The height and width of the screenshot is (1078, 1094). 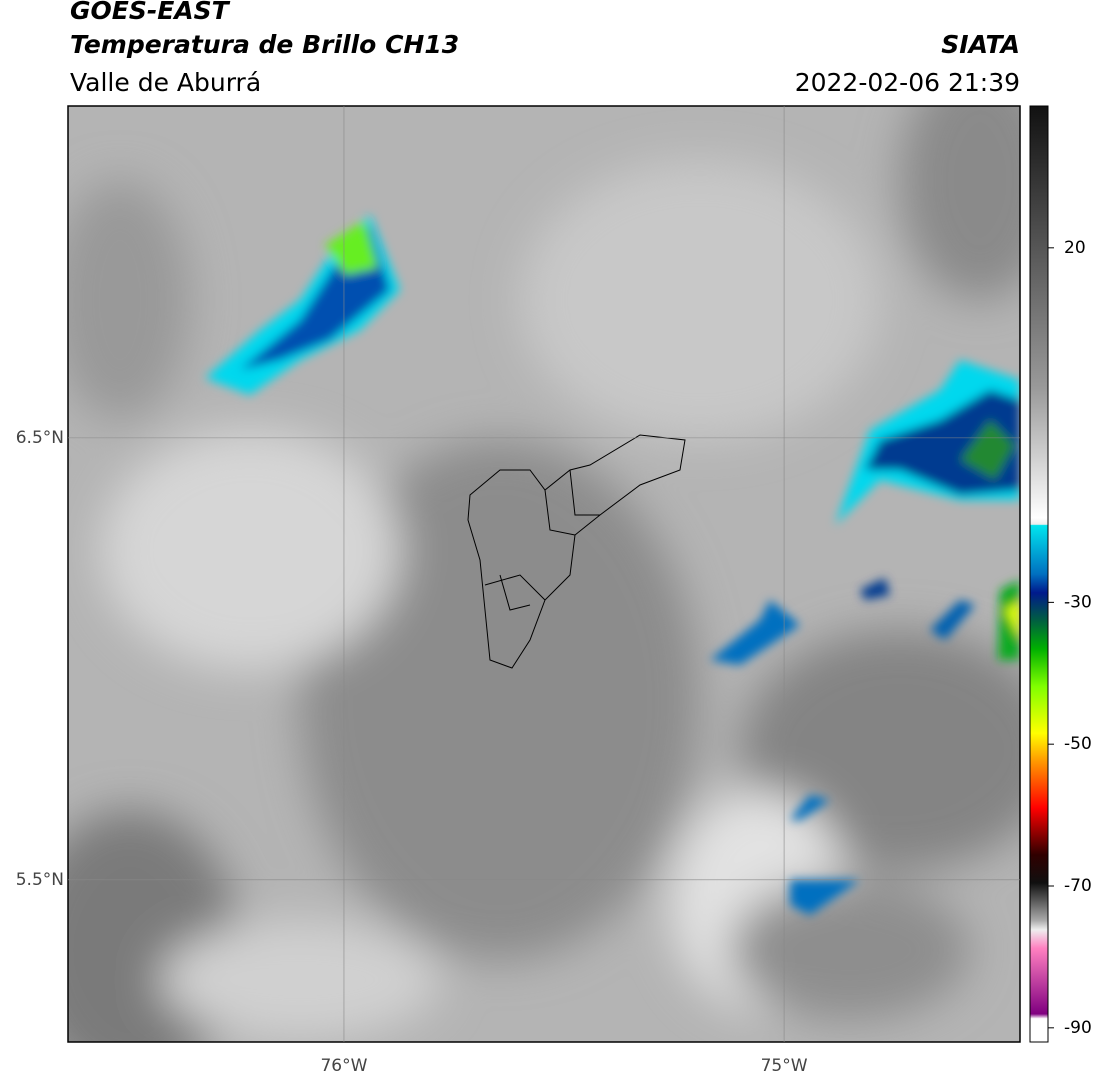 What do you see at coordinates (980, 44) in the screenshot?
I see `source: SIATA` at bounding box center [980, 44].